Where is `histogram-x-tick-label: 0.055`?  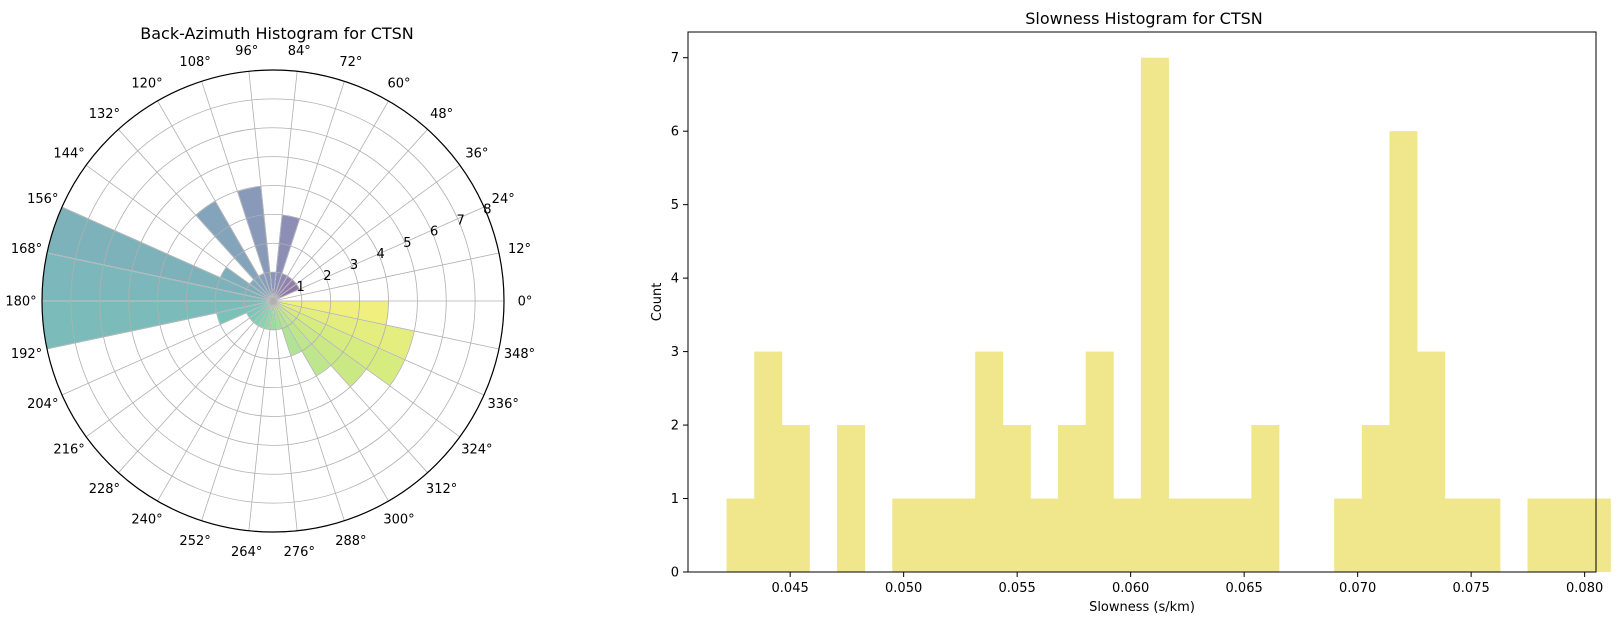
histogram-x-tick-label: 0.055 is located at coordinates (1017, 588).